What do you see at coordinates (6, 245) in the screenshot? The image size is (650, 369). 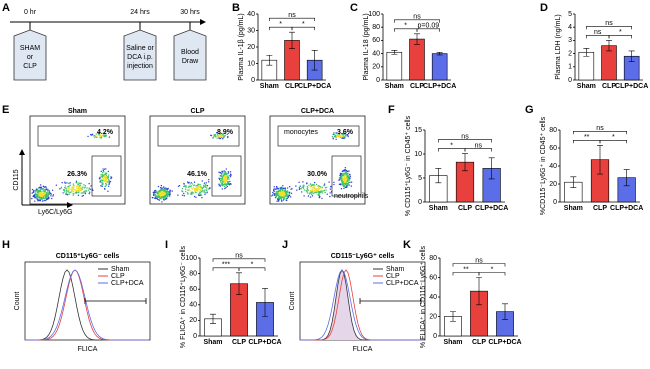 I see `panel-letter: H` at bounding box center [6, 245].